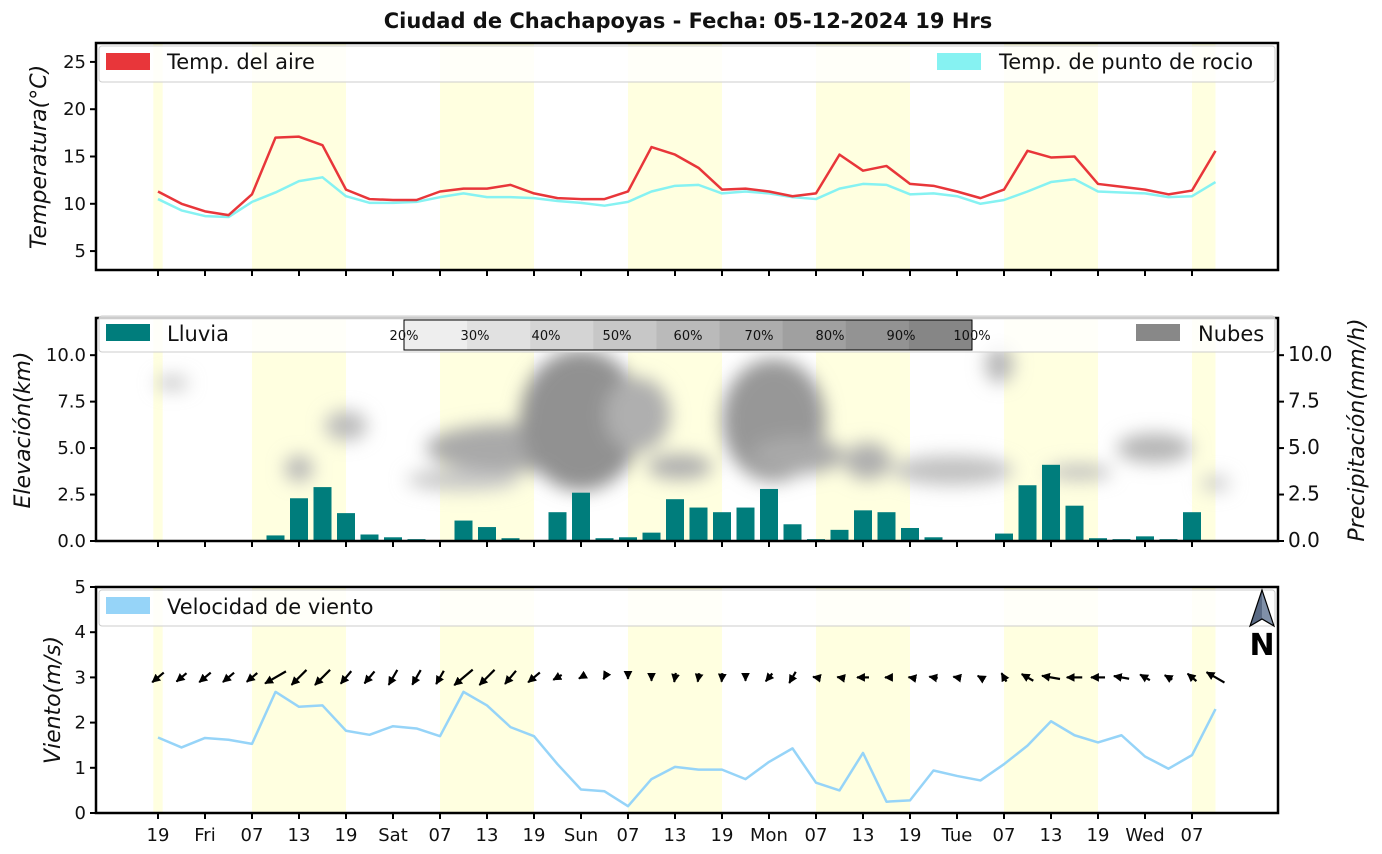 The height and width of the screenshot is (854, 1382). I want to click on precip-y-label: Precipitación(mm/h), so click(1357, 429).